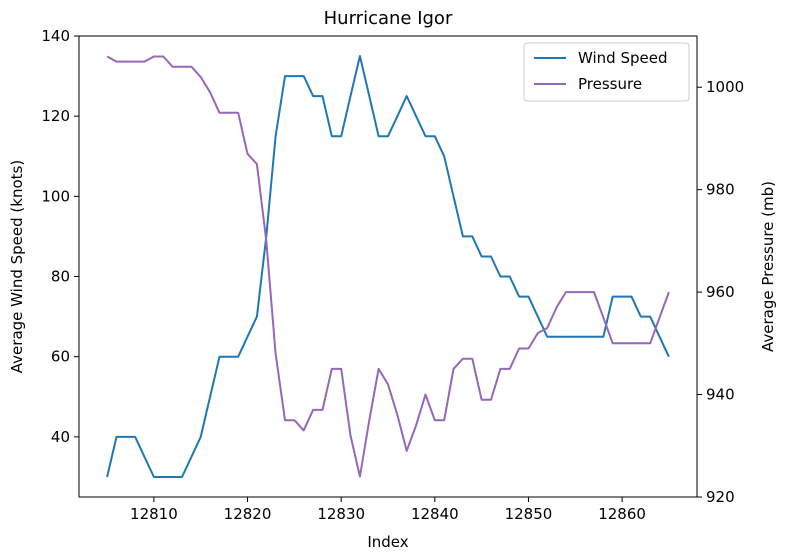 This screenshot has height=556, width=792. What do you see at coordinates (60, 277) in the screenshot?
I see `left-y-tick-label: 80` at bounding box center [60, 277].